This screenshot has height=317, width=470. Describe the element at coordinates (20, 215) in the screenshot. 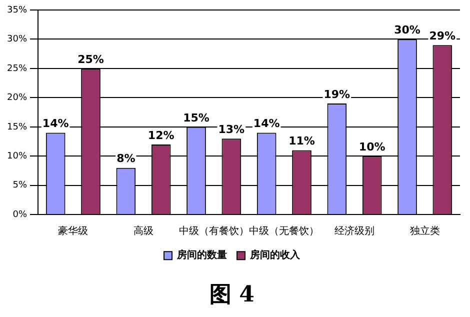

I see `y-tick-label: 0%` at that location.